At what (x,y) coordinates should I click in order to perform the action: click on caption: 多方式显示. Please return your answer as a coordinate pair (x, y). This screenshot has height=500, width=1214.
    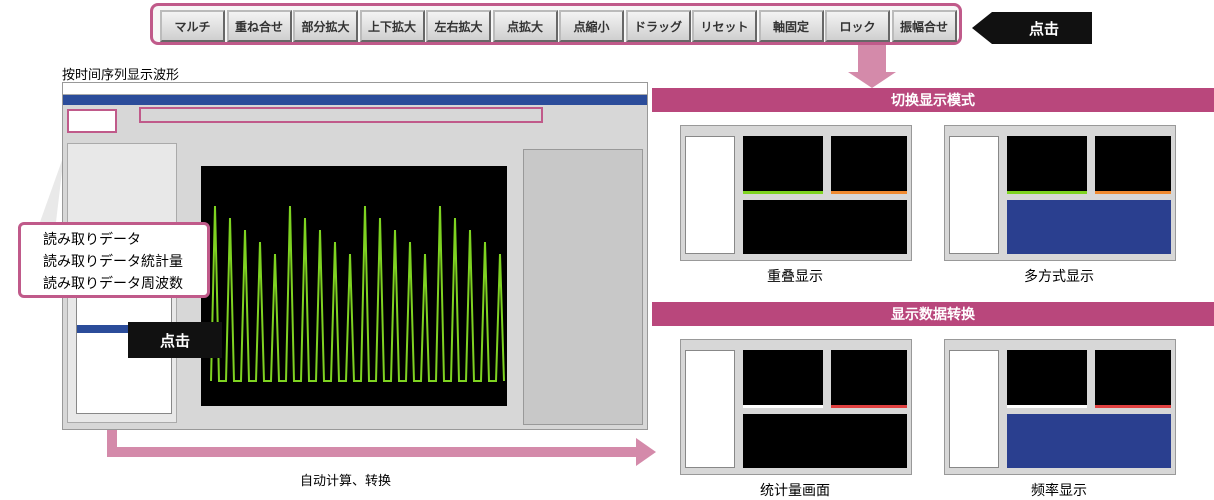
    Looking at the image, I should click on (1059, 277).